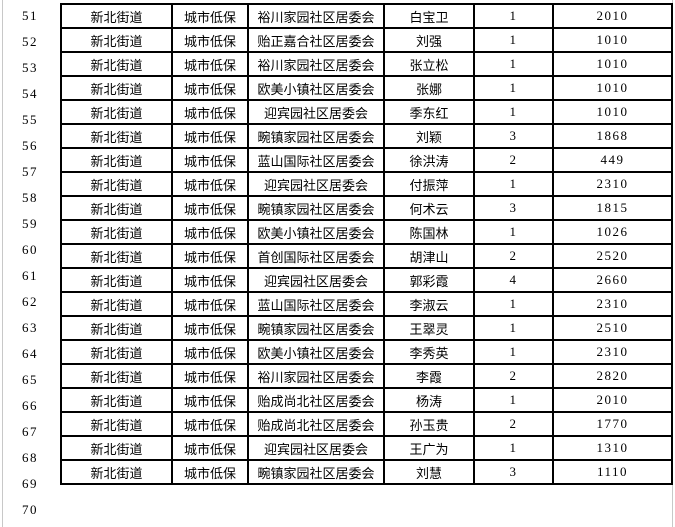 Image resolution: width=675 pixels, height=527 pixels. What do you see at coordinates (429, 304) in the screenshot?
I see `name-cell: 李淑云` at bounding box center [429, 304].